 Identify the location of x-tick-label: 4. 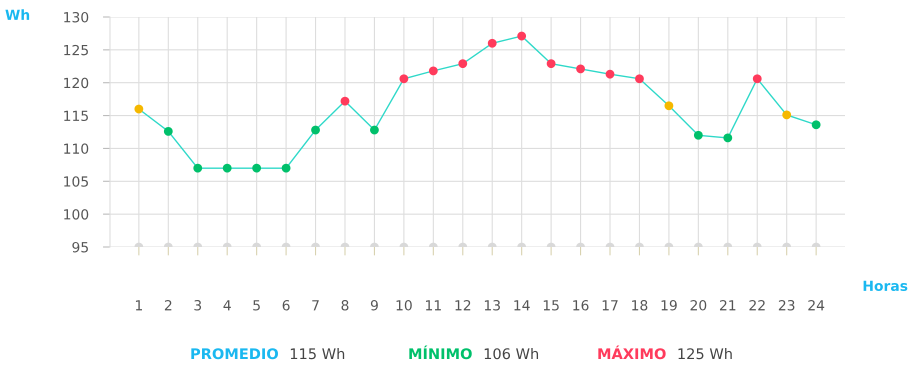
(227, 305).